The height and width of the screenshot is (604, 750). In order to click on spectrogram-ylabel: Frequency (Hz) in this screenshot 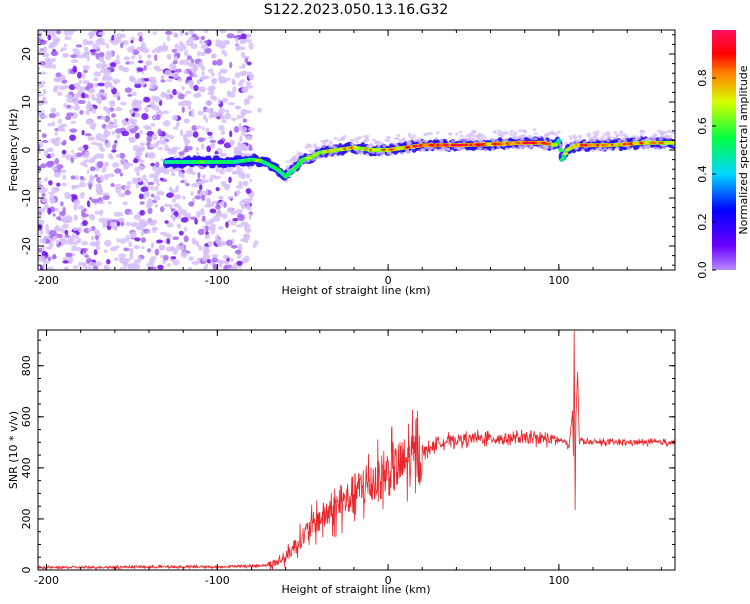, I will do `click(13, 150)`.